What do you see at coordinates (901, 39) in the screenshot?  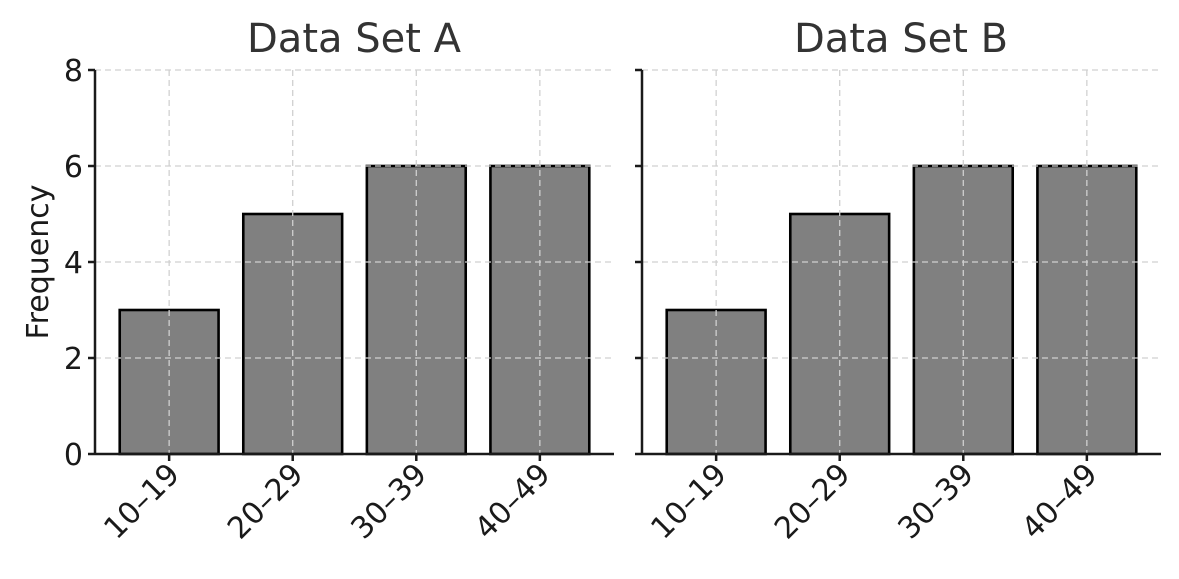 I see `chart-title-b: Data Set B` at bounding box center [901, 39].